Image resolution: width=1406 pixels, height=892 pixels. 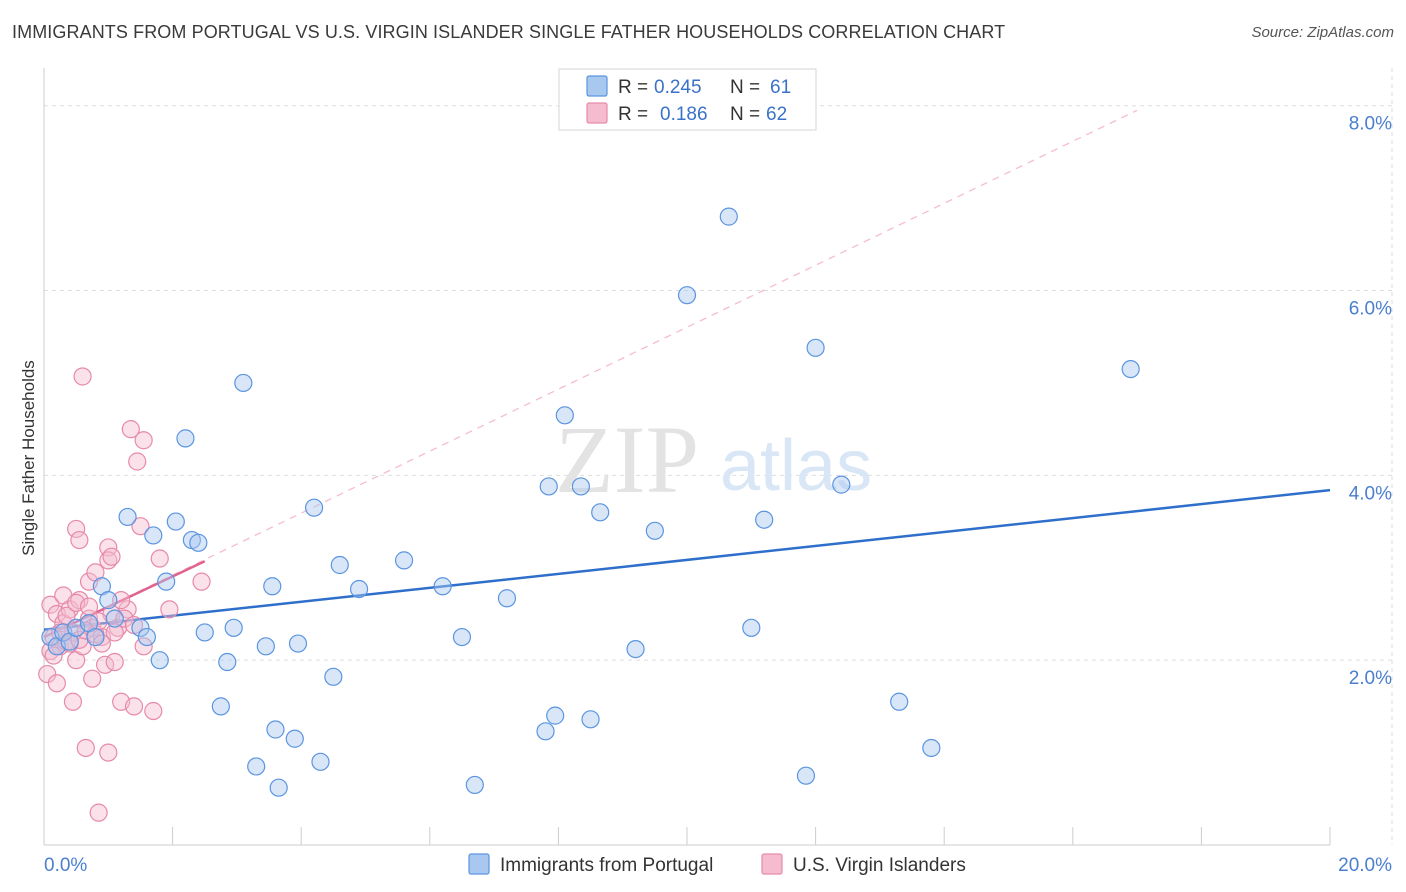 I want to click on legend-n-label-0: N =, so click(x=745, y=87).